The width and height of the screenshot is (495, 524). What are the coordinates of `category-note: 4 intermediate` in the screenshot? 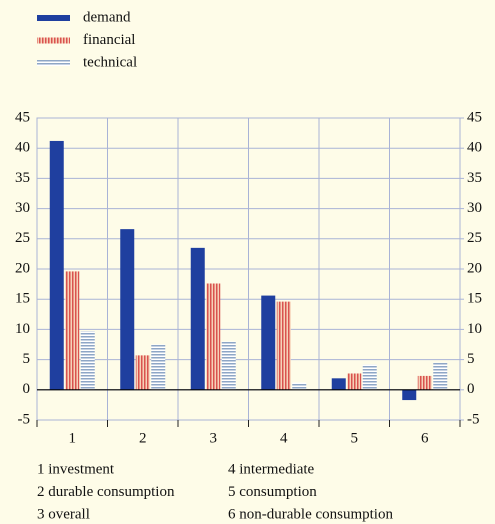 It's located at (271, 469).